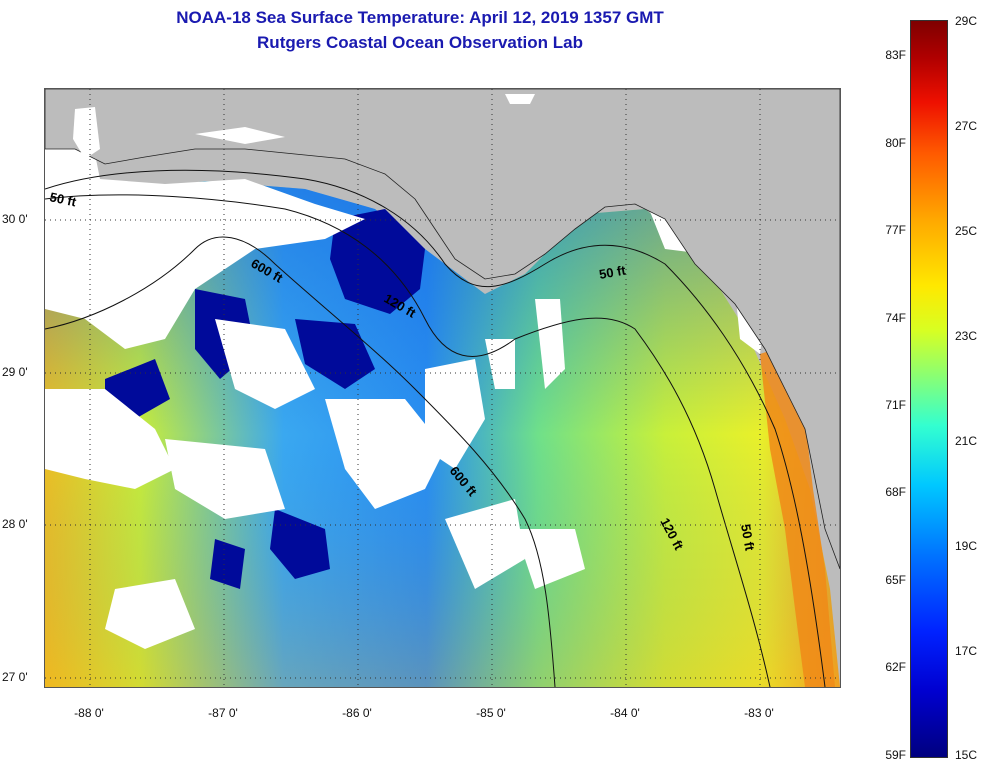 The image size is (992, 770). What do you see at coordinates (895, 230) in the screenshot?
I see `colorbar-f-label: 77F` at bounding box center [895, 230].